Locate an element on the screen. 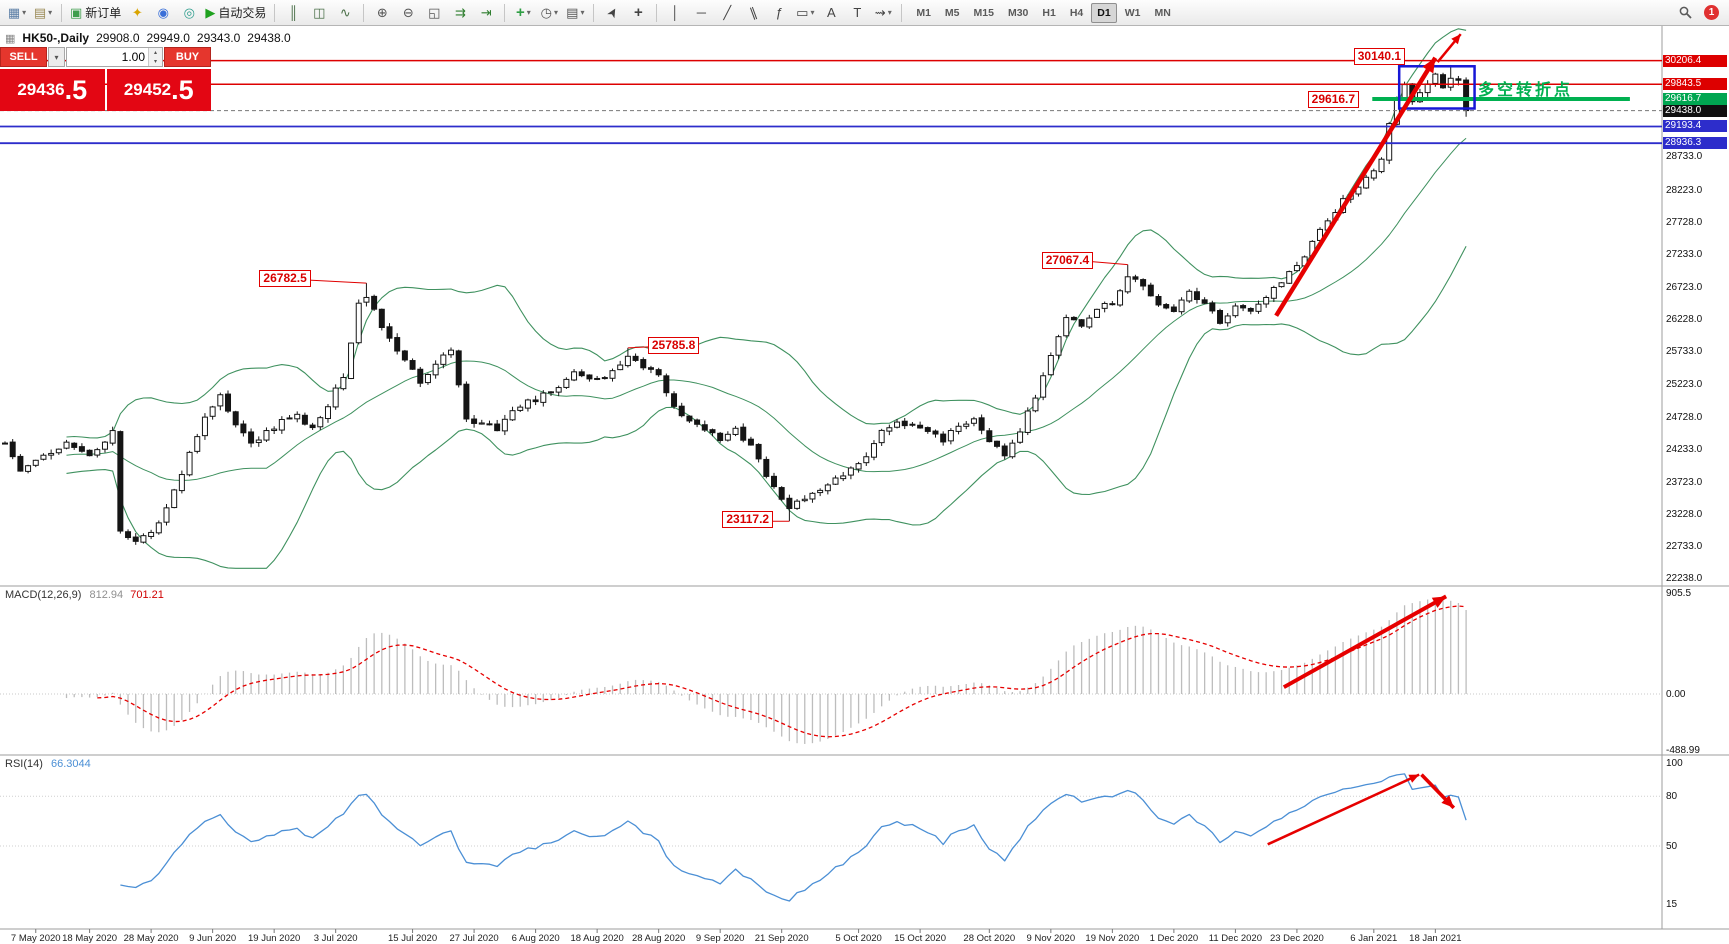  macd-axis-label: 905.5 is located at coordinates (1679, 593).